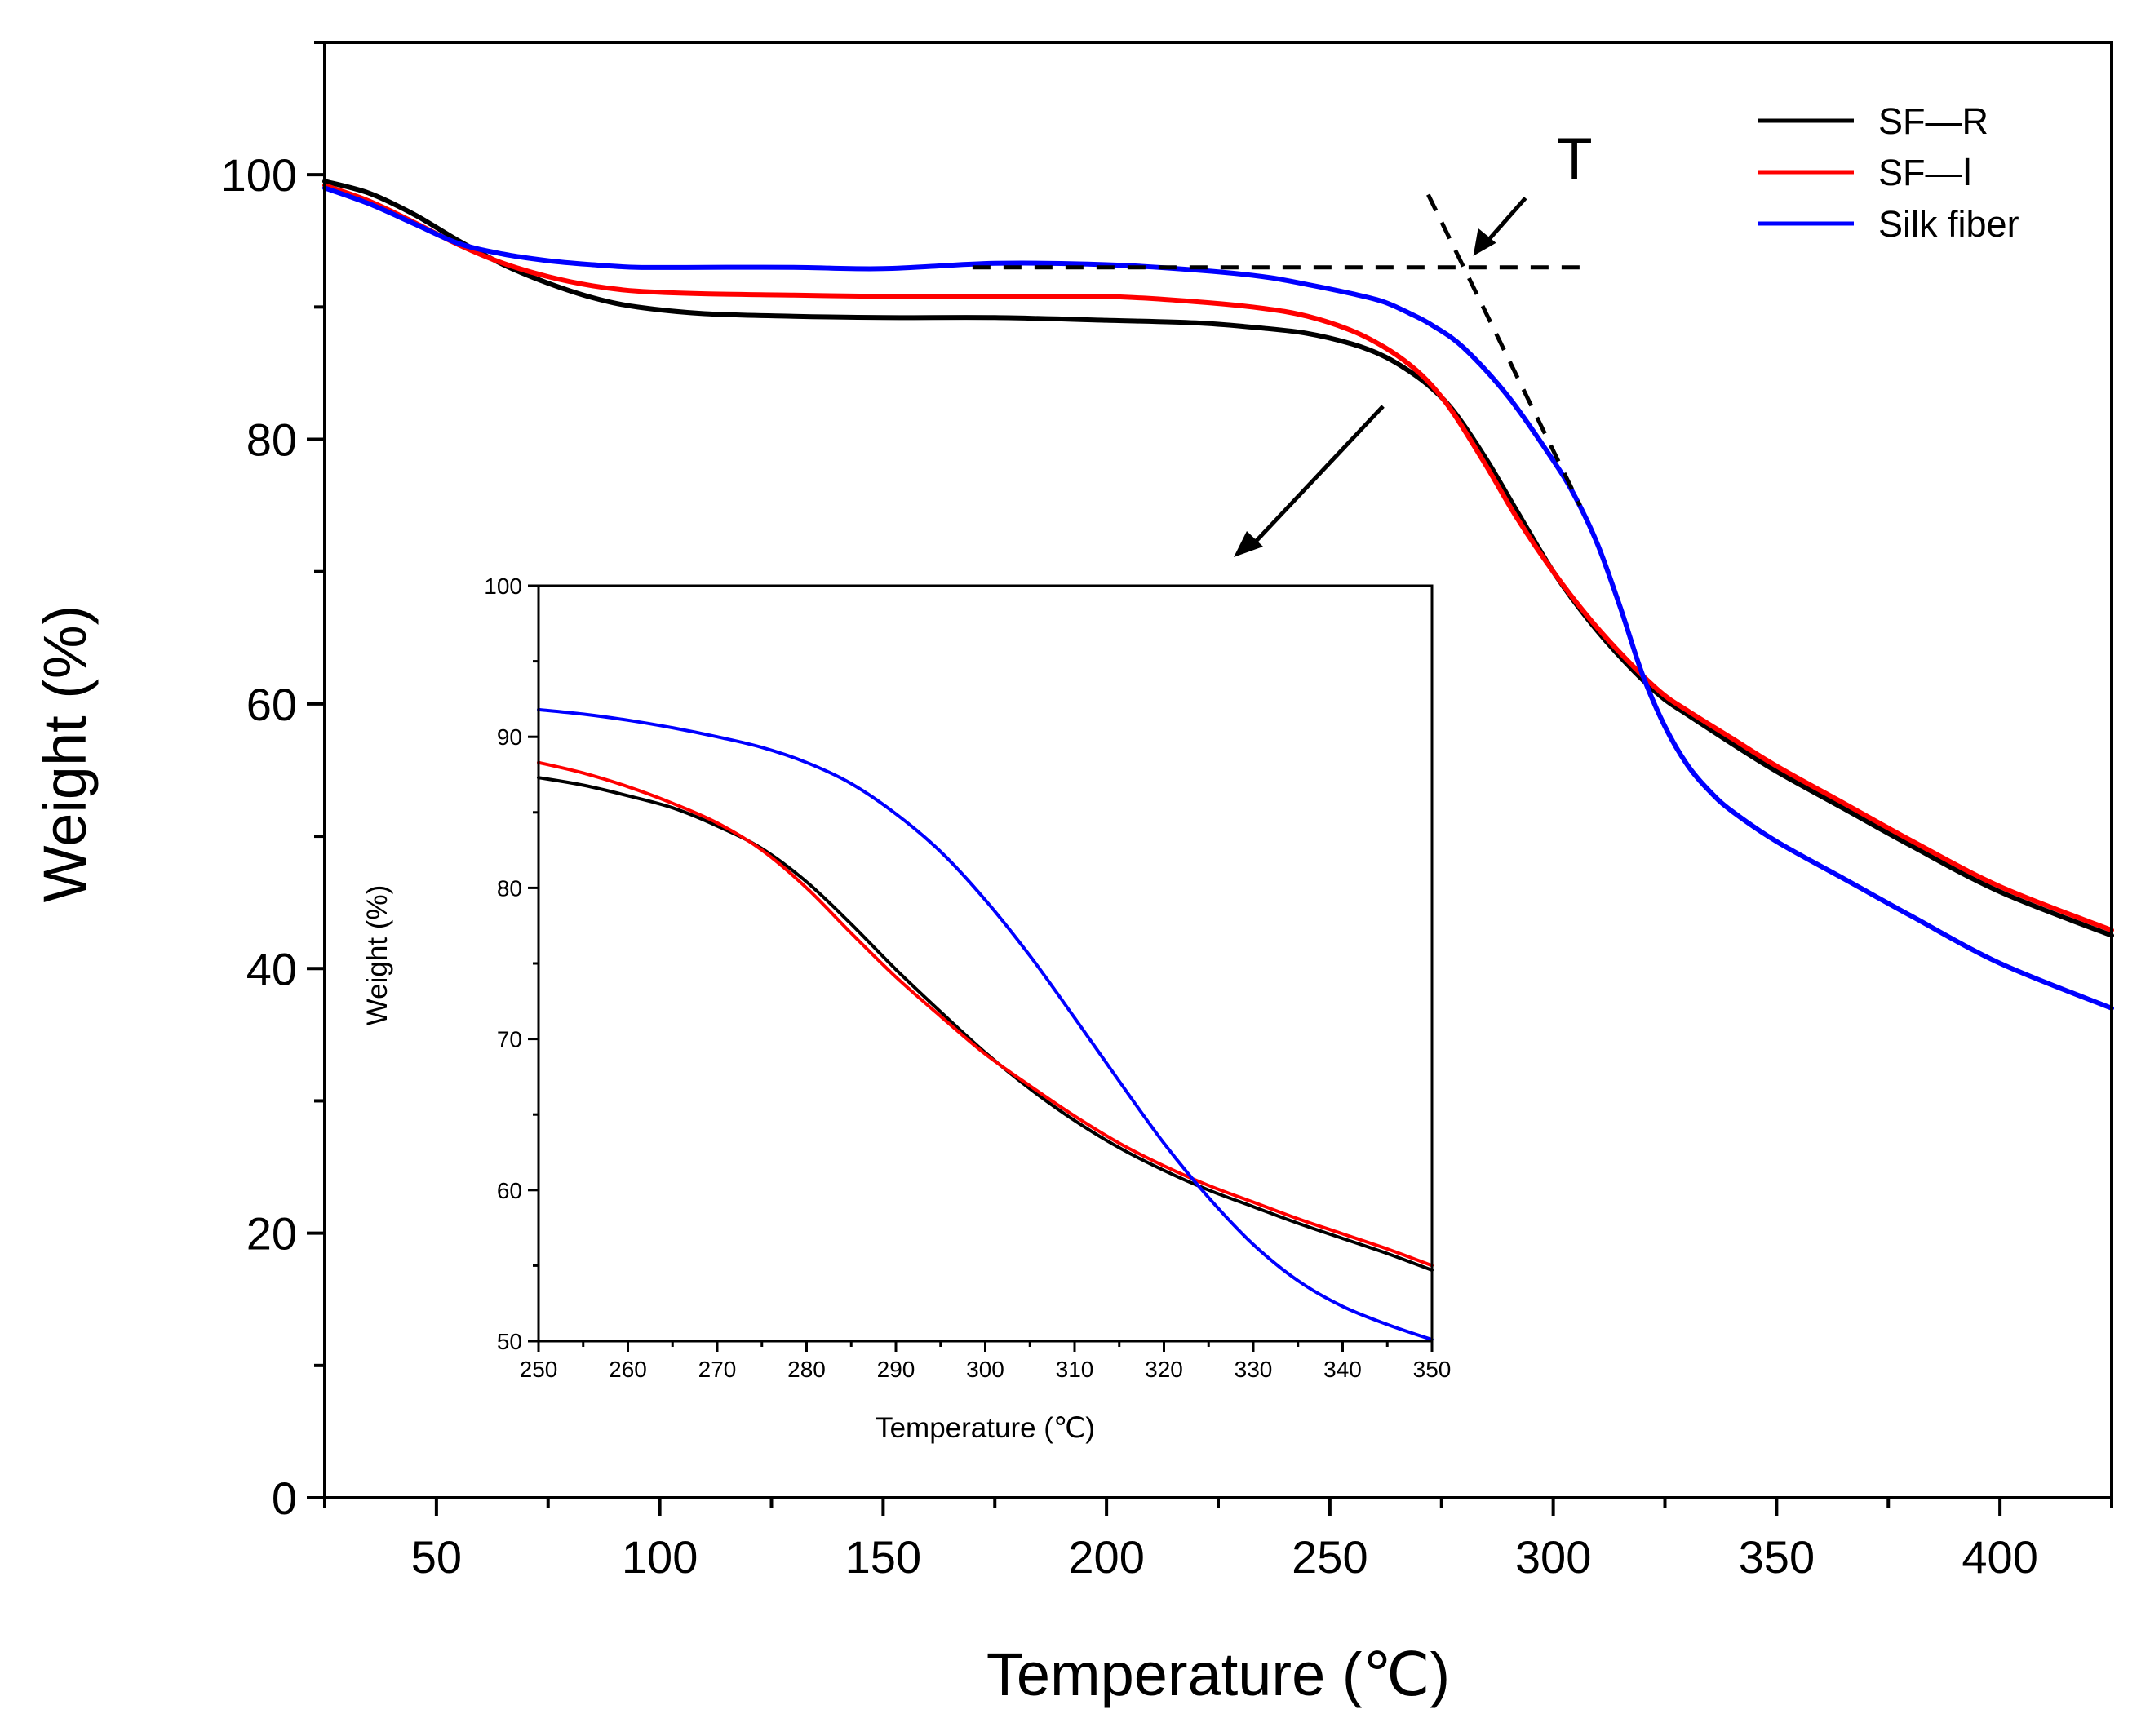  I want to click on main-y-tick-label: 20, so click(271, 1234).